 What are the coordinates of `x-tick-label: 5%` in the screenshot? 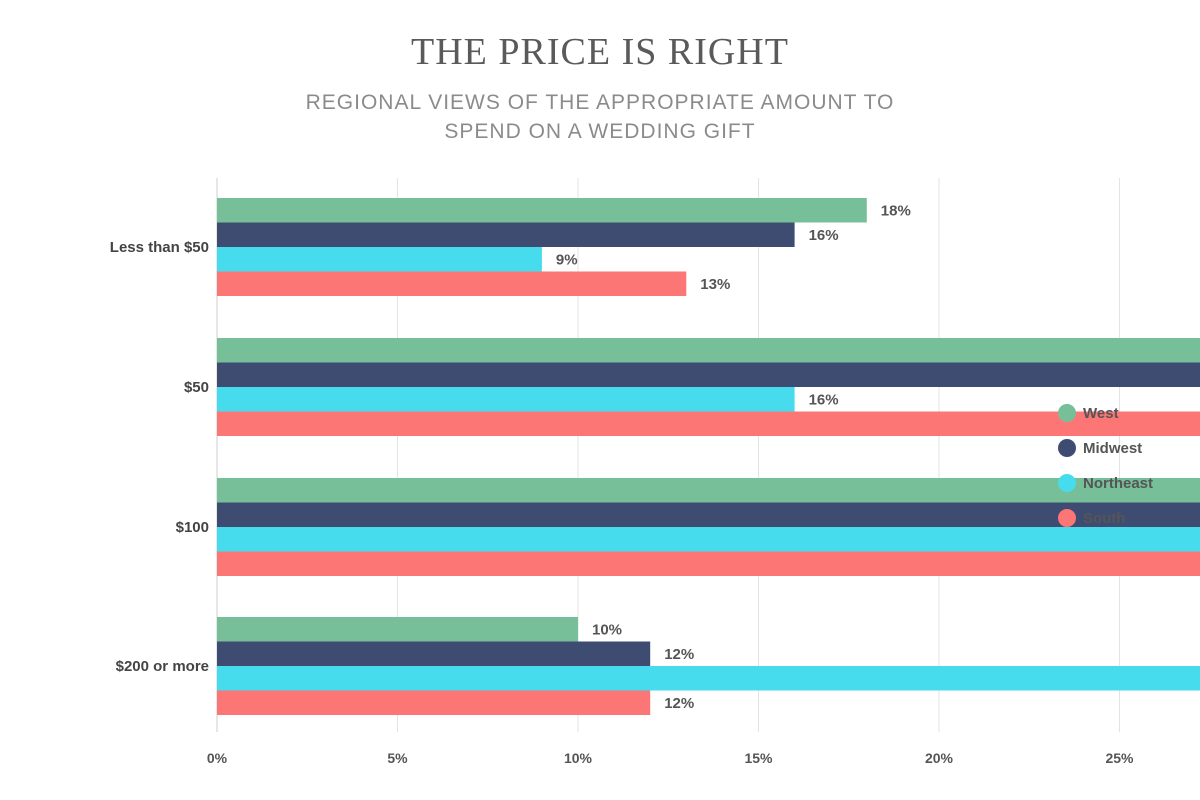 It's located at (397, 758).